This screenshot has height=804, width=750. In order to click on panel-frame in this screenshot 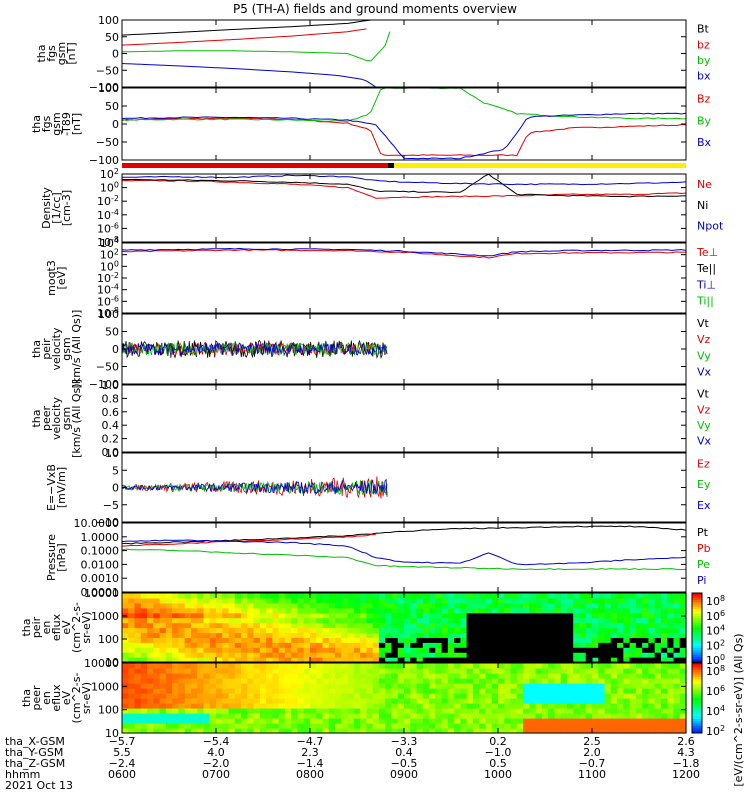, I will do `click(404, 278)`.